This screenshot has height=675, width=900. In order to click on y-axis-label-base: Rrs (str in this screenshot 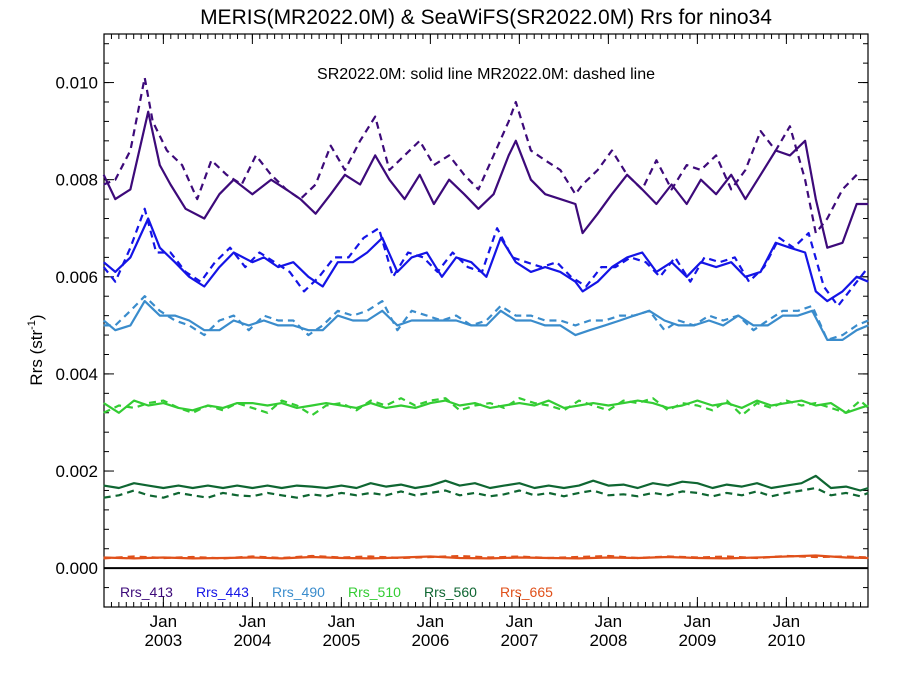, I will do `click(36, 358)`.